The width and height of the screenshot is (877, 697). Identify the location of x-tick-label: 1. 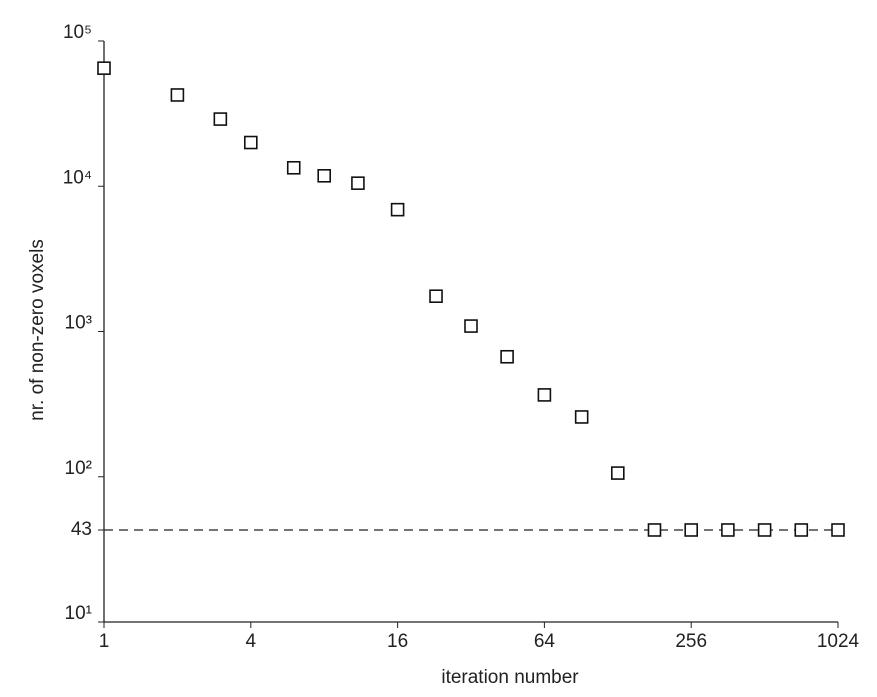
(104, 641).